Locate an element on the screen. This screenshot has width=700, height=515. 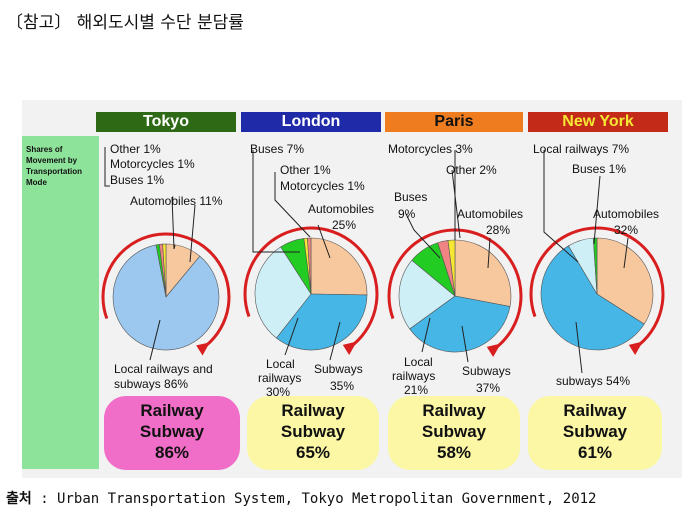
london-slice-motorcycles is located at coordinates (309, 266).